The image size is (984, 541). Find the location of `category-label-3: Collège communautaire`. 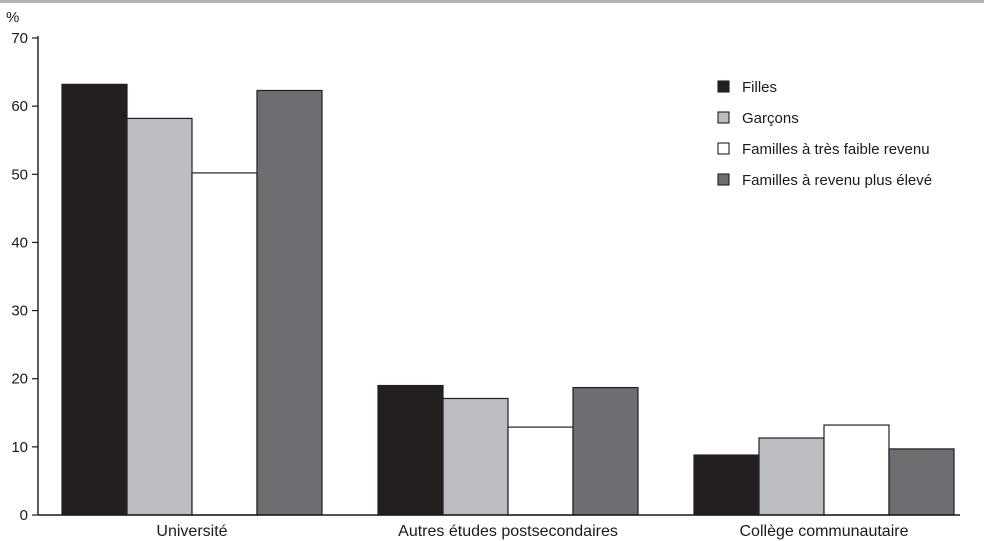

category-label-3: Collège communautaire is located at coordinates (824, 531).